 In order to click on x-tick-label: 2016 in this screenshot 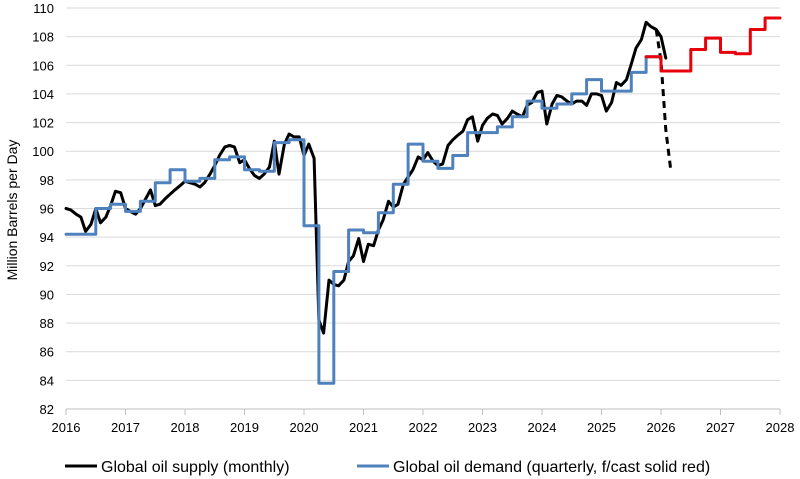, I will do `click(66, 427)`.